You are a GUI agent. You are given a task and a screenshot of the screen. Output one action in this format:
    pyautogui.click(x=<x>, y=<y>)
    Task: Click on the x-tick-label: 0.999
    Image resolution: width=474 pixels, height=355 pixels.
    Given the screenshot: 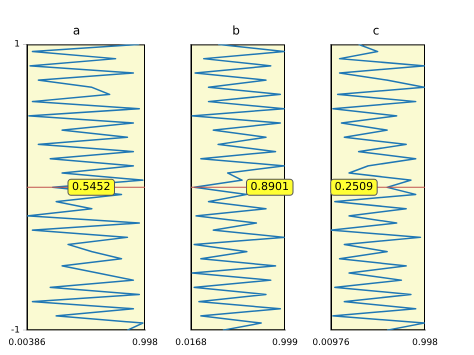 What is the action you would take?
    pyautogui.click(x=285, y=343)
    